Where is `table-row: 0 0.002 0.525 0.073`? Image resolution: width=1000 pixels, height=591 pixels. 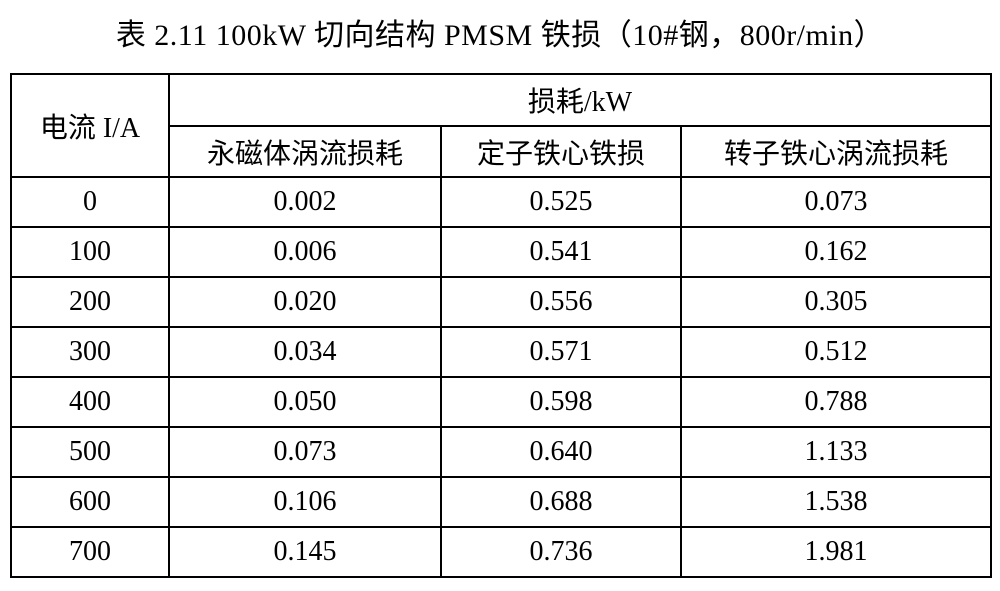 table-row: 0 0.002 0.525 0.073 is located at coordinates (501, 202).